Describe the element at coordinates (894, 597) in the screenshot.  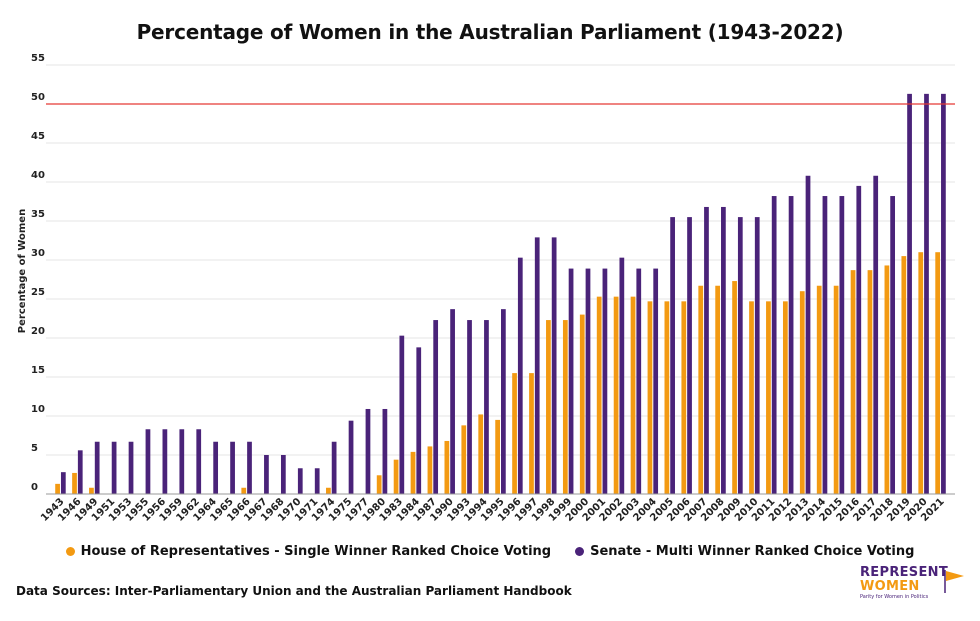
I see `logo-tagline: Parity for Women in Politics` at that location.